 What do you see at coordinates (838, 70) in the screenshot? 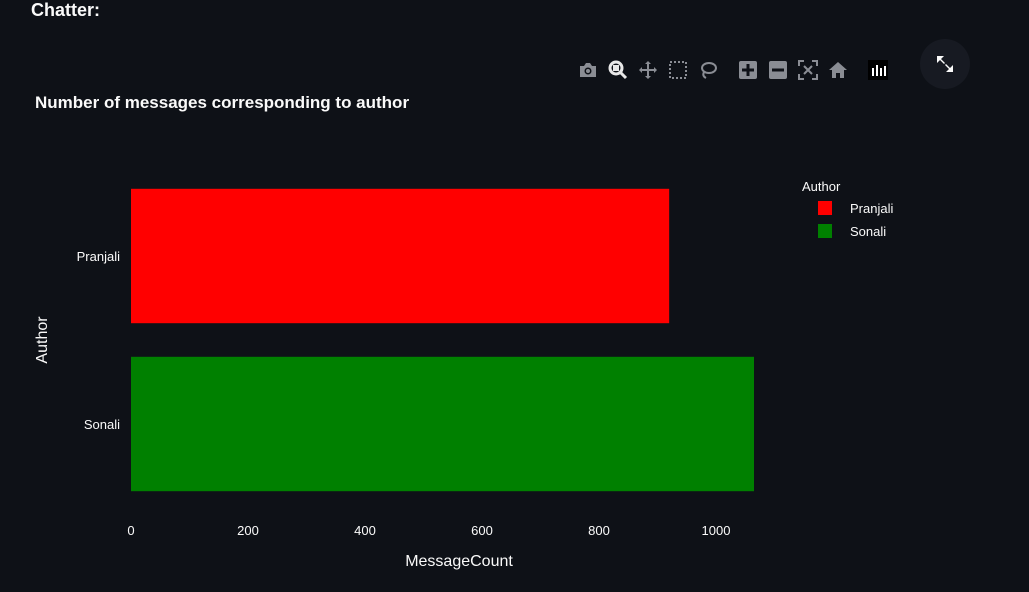
I see `reset-axes-icon` at bounding box center [838, 70].